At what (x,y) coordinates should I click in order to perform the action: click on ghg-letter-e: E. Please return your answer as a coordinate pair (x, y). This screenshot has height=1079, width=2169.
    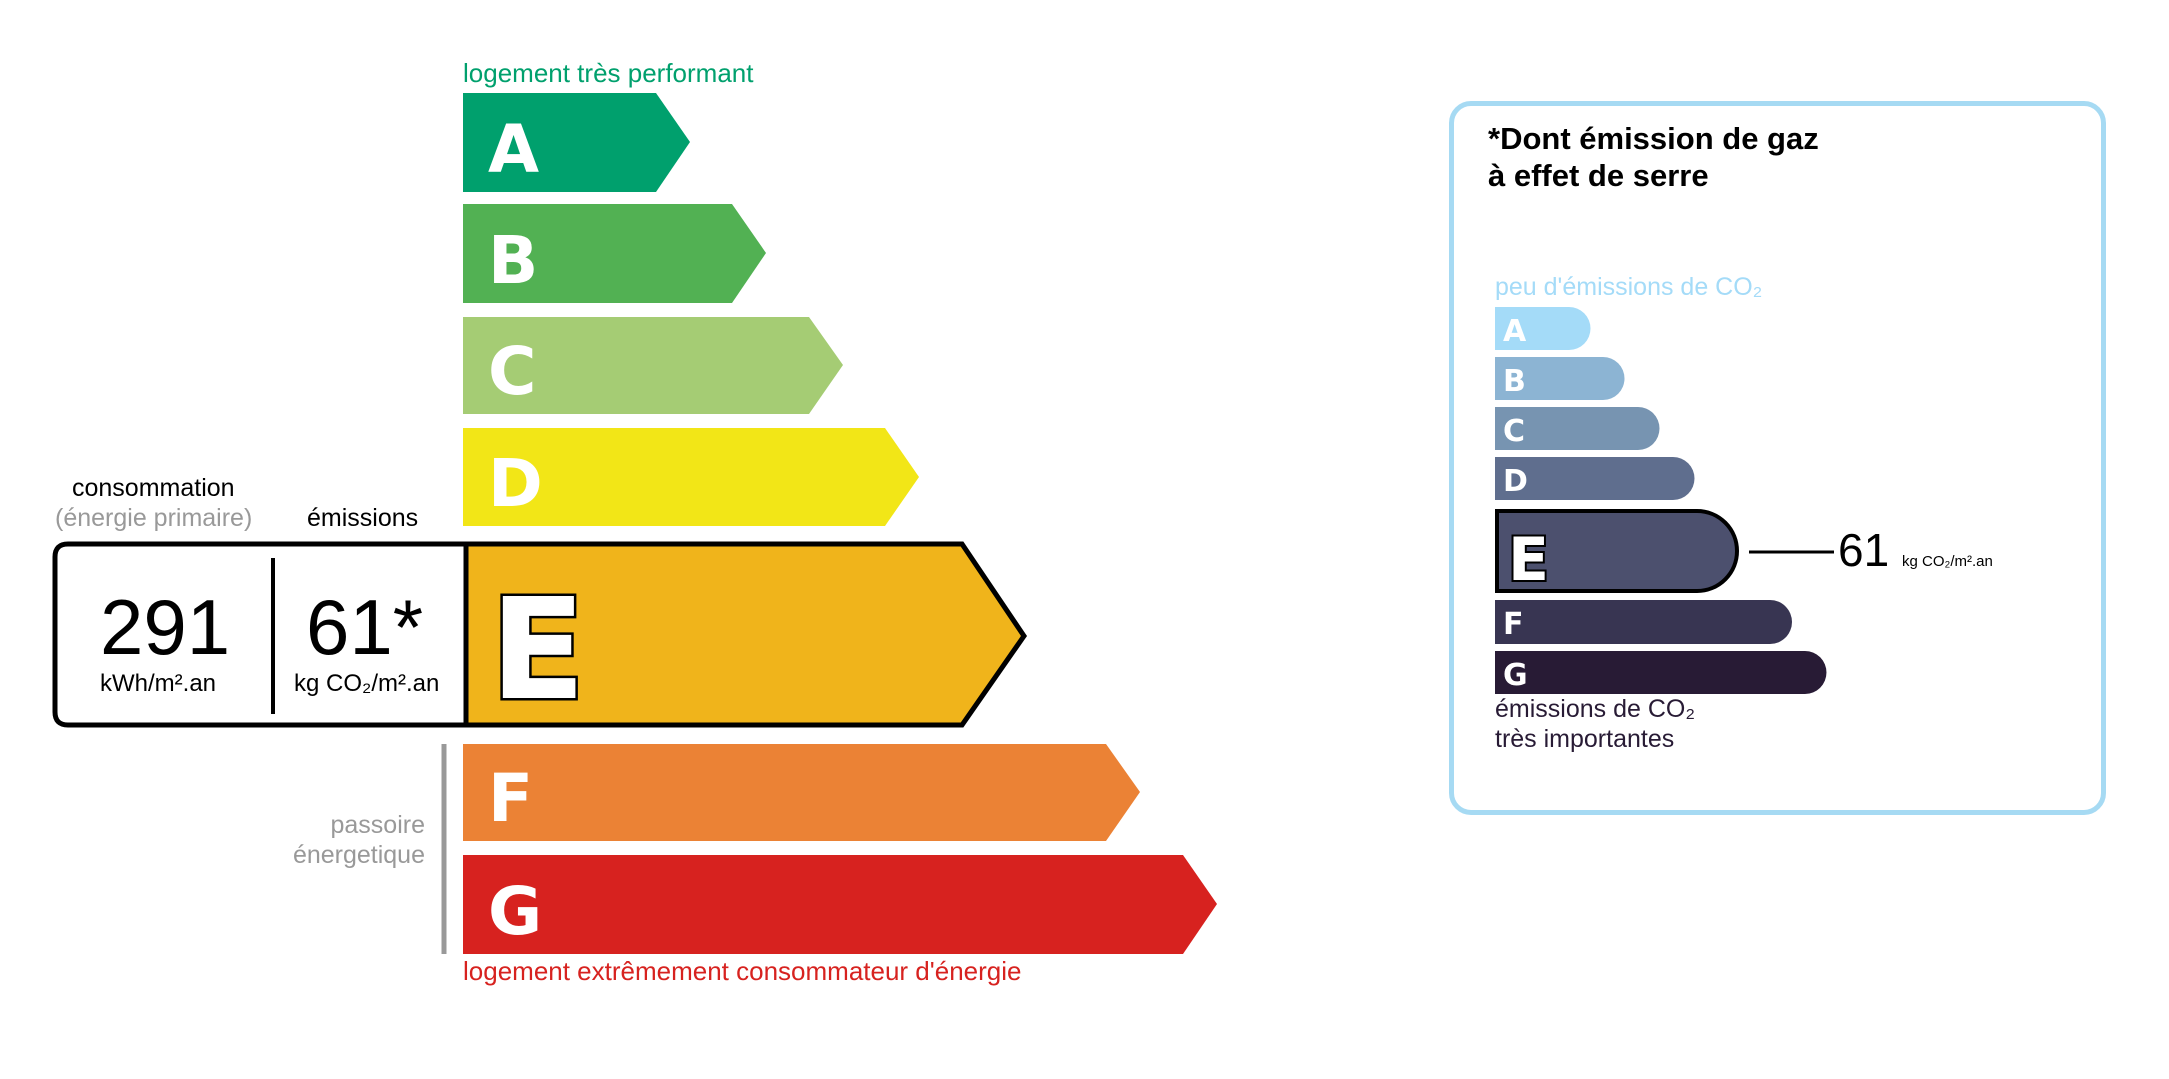
    Looking at the image, I should click on (1528, 560).